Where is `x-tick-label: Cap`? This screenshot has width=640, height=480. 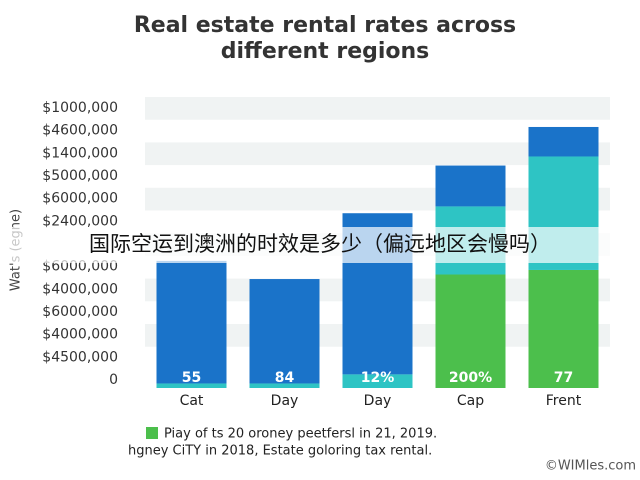 x-tick-label: Cap is located at coordinates (470, 401).